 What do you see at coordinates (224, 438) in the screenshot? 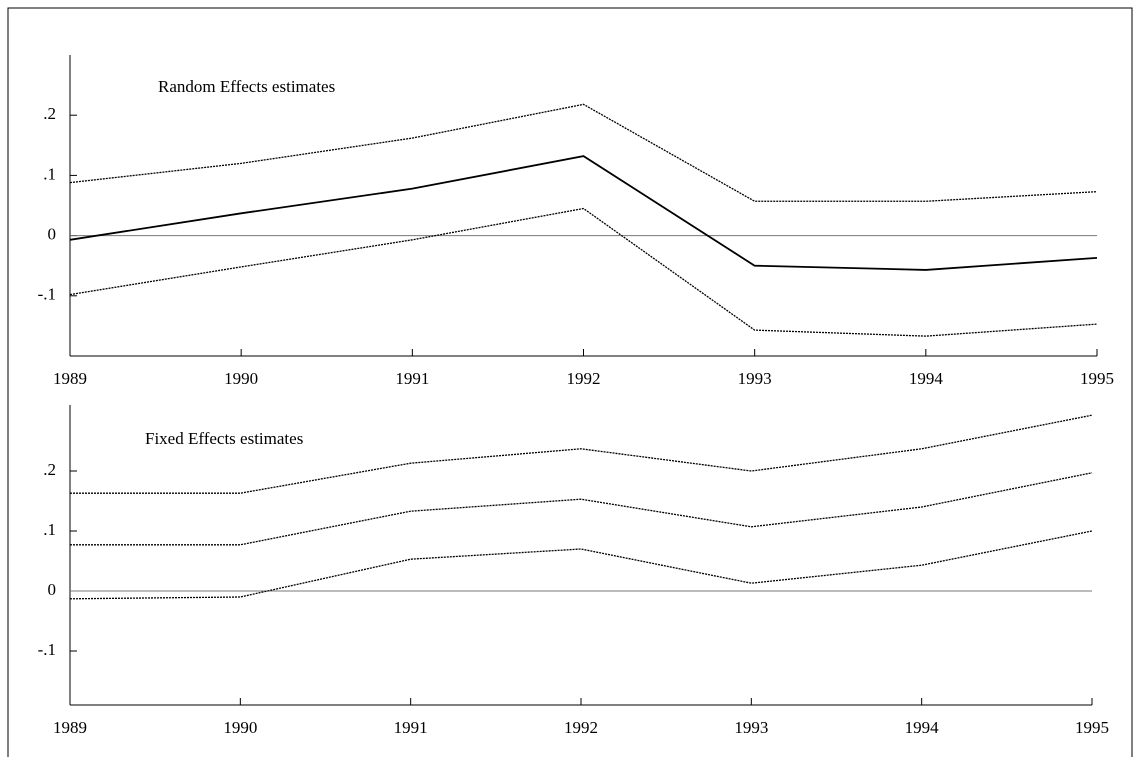
I see `annotation: Fixed Effects estimates` at bounding box center [224, 438].